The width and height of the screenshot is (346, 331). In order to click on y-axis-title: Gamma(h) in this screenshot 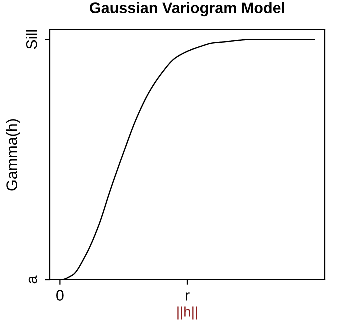, I will do `click(13, 155)`.